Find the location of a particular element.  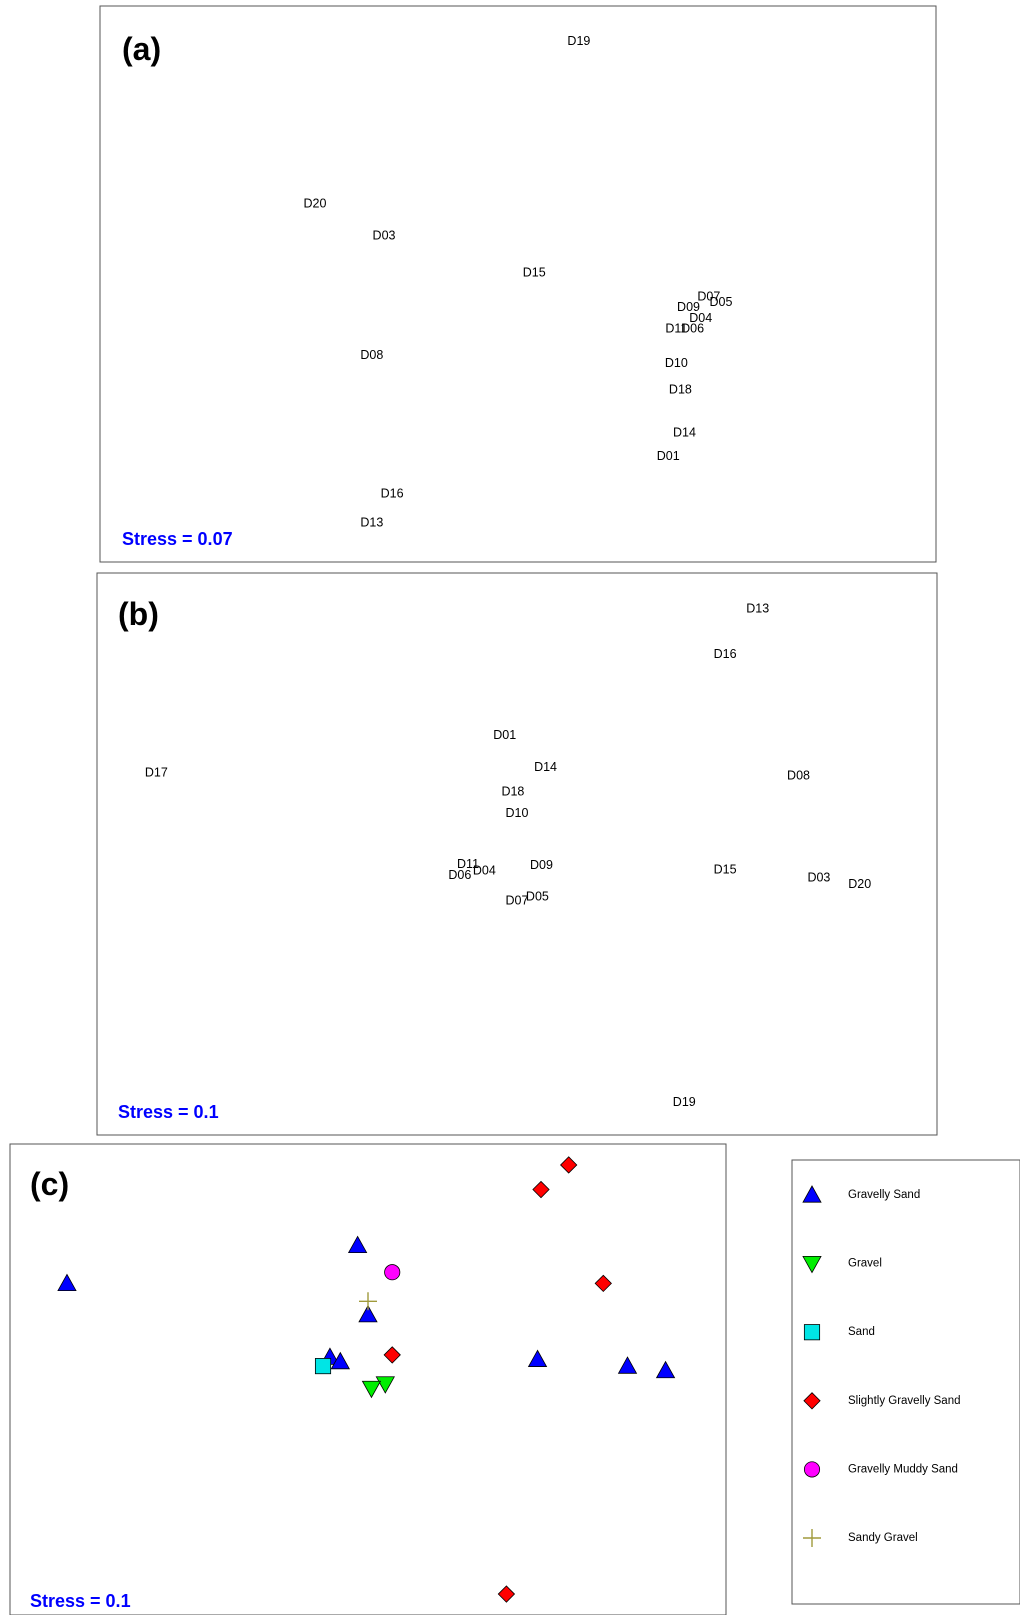

panel-c-label: (c) is located at coordinates (49, 1184).